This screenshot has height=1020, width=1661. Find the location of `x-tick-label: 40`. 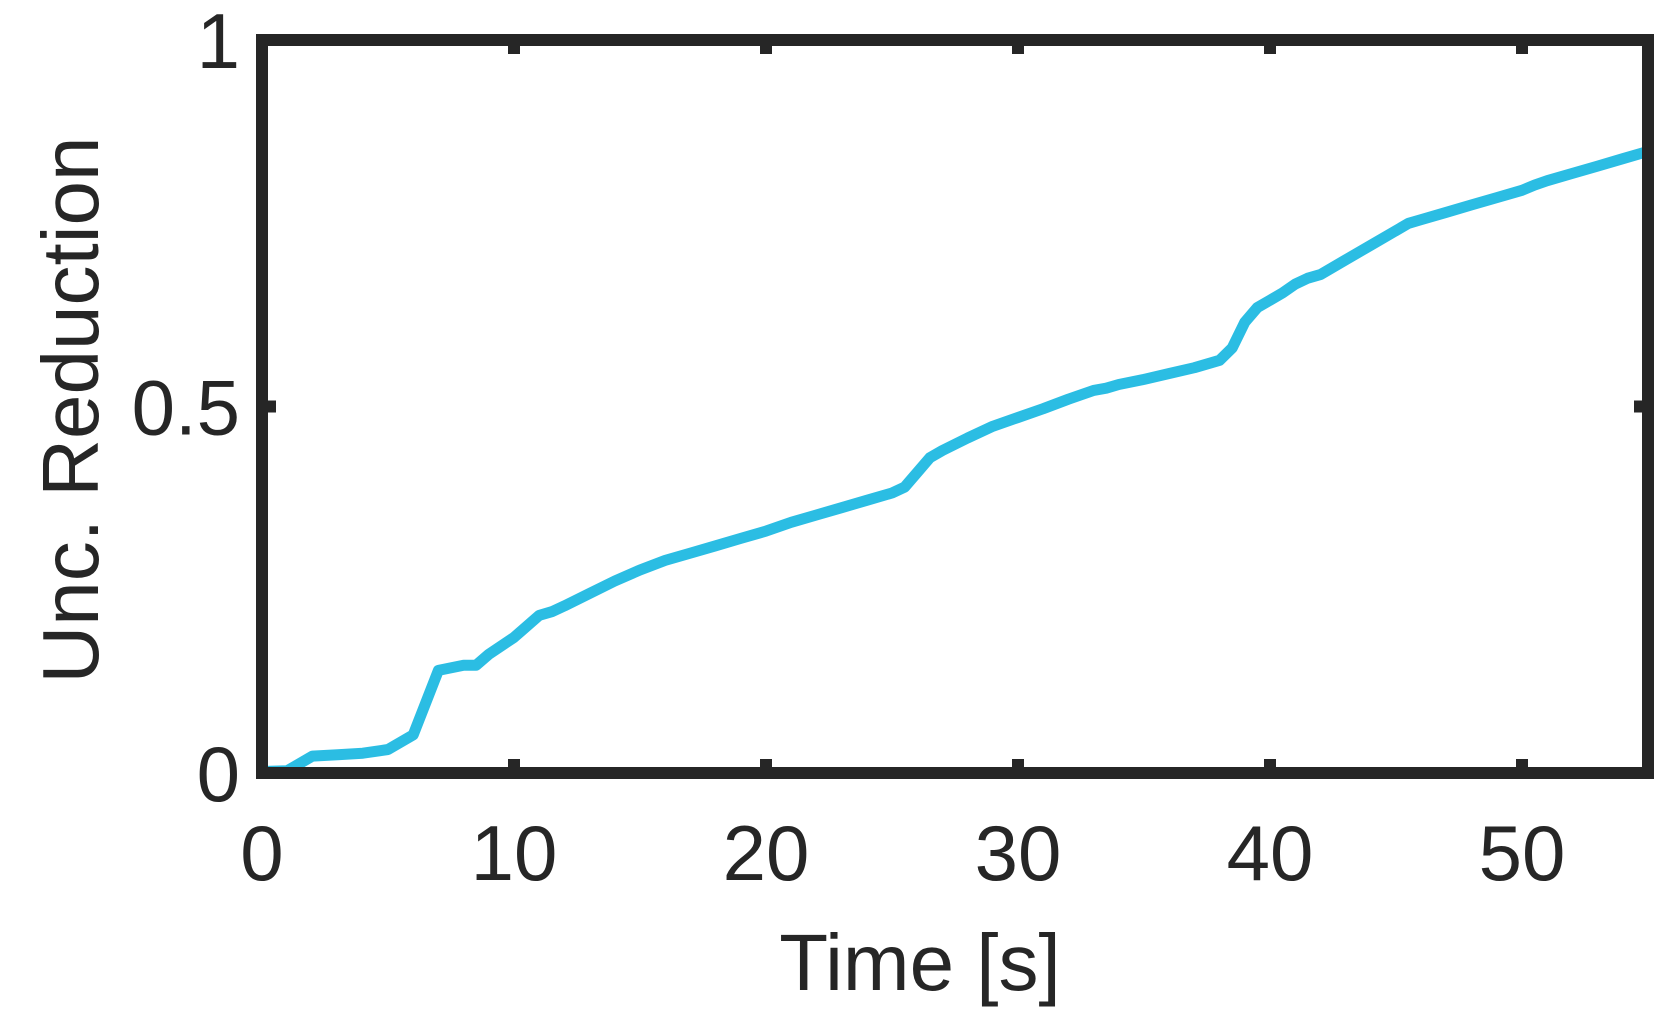

x-tick-label: 40 is located at coordinates (1270, 853).